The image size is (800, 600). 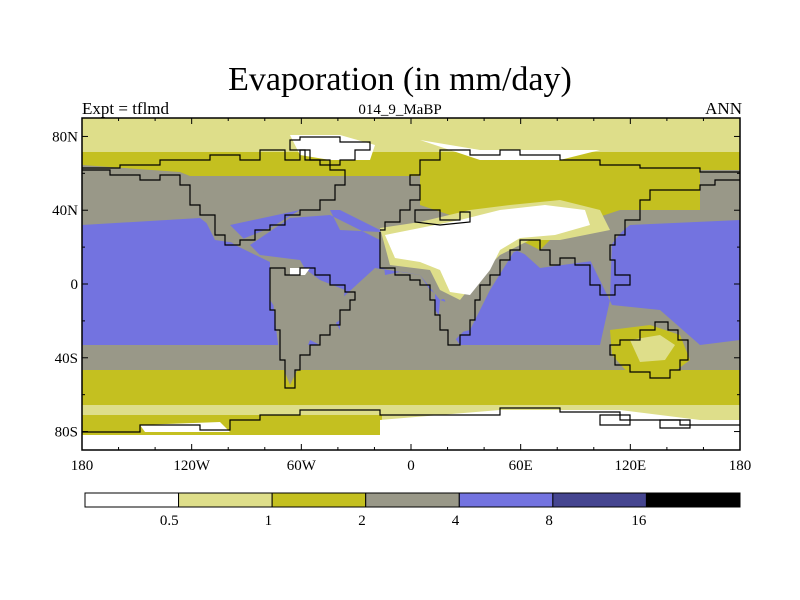 What do you see at coordinates (65, 137) in the screenshot?
I see `y-tick-label: 80N` at bounding box center [65, 137].